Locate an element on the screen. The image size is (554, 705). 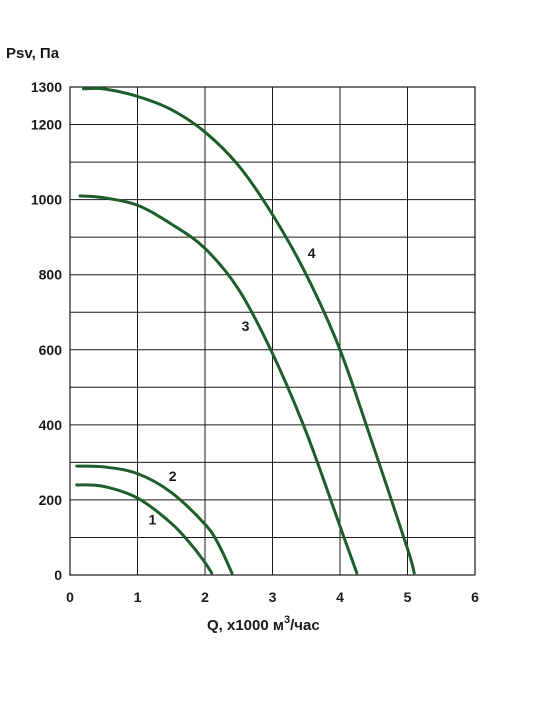
x-tick-label: 3 is located at coordinates (273, 597).